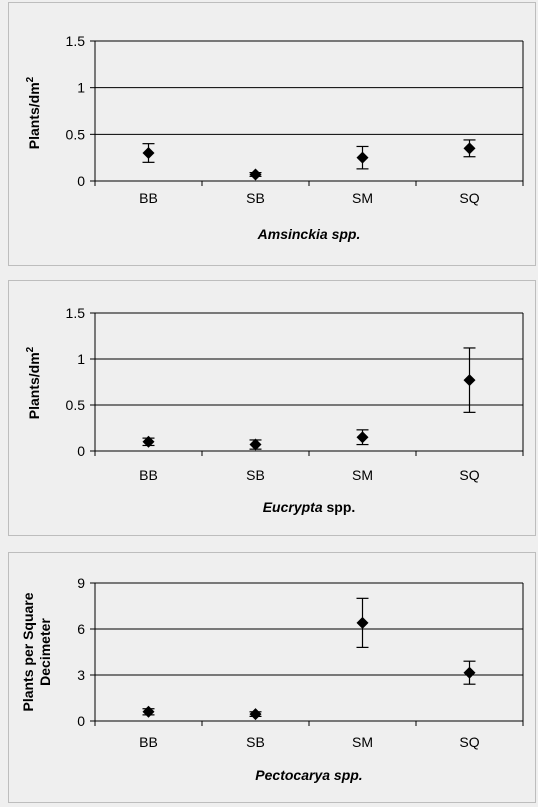 This screenshot has height=807, width=538. I want to click on y-tick-label: 3, so click(81, 675).